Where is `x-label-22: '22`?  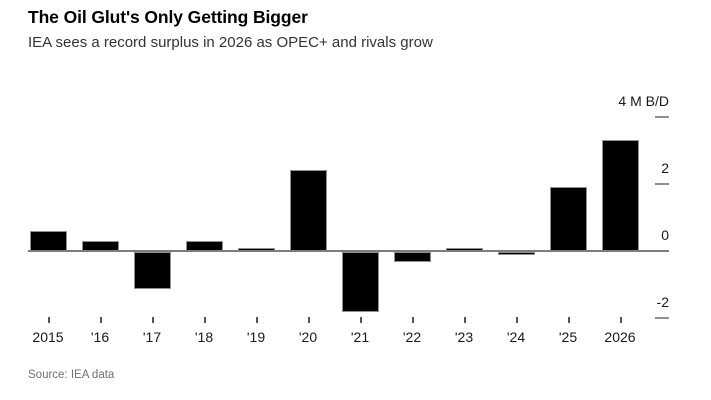 x-label-22: '22 is located at coordinates (412, 337).